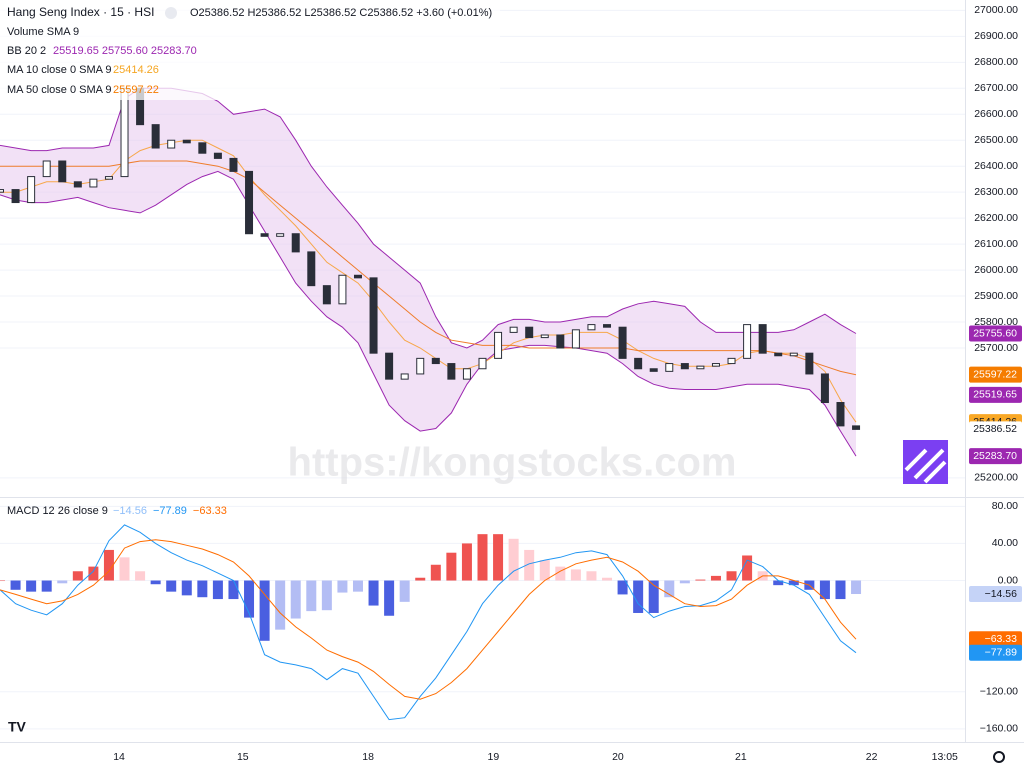 The height and width of the screenshot is (768, 1024). What do you see at coordinates (996, 296) in the screenshot?
I see `y-tick-label: 25900.00` at bounding box center [996, 296].